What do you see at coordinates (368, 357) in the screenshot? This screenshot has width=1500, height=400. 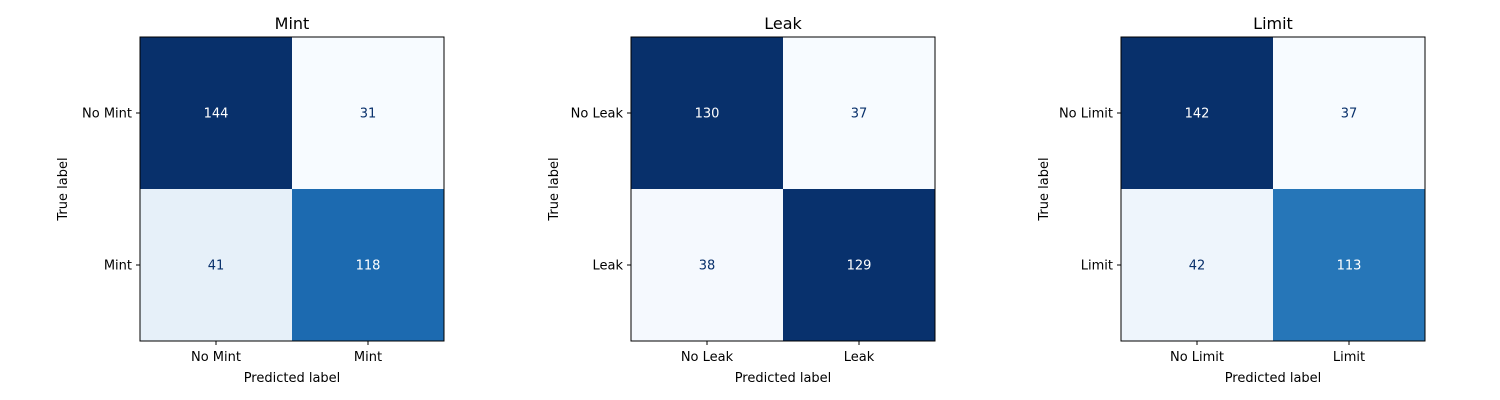 I see `x-tick-label: Mint` at bounding box center [368, 357].